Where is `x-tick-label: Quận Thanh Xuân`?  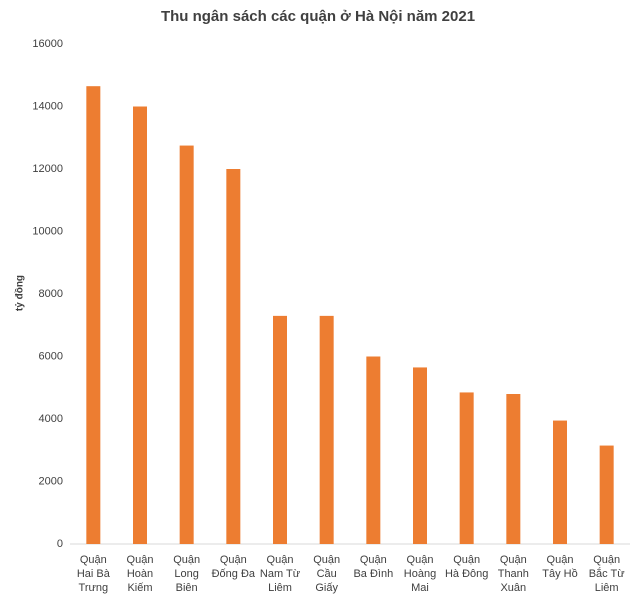
x-tick-label: Quận Thanh Xuân is located at coordinates (513, 574).